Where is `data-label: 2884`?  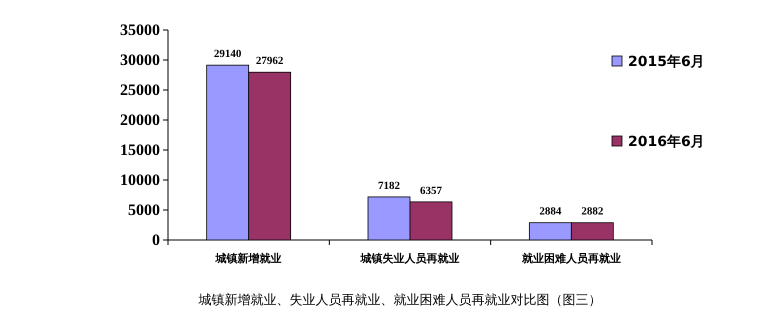 data-label: 2884 is located at coordinates (550, 212).